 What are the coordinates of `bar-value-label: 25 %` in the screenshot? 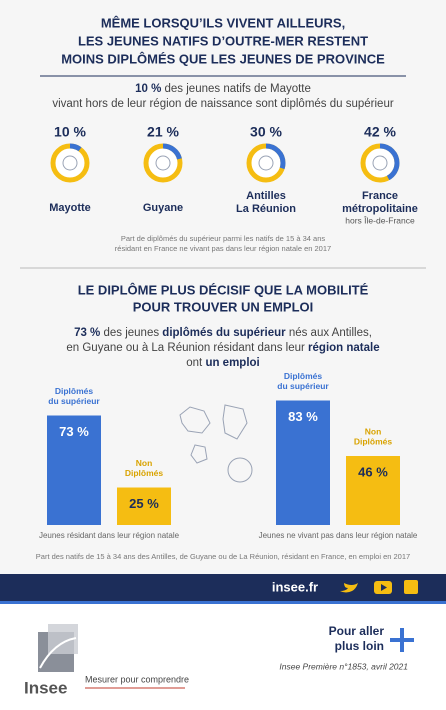 It's located at (144, 503).